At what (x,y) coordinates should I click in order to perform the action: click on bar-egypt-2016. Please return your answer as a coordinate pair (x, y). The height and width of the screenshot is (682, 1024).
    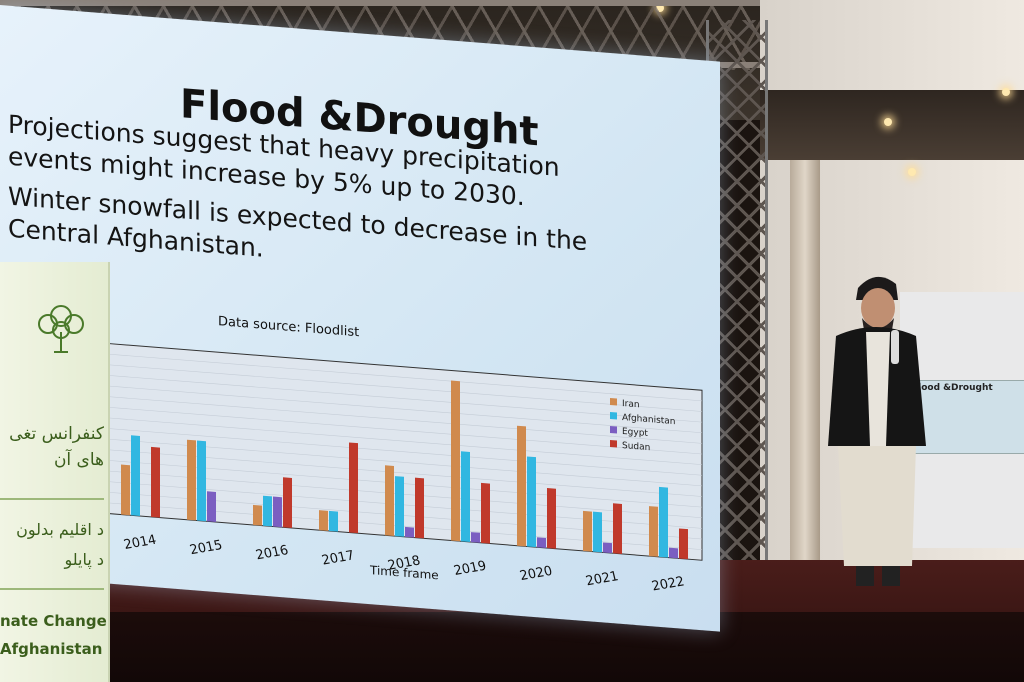
    Looking at the image, I should click on (277, 512).